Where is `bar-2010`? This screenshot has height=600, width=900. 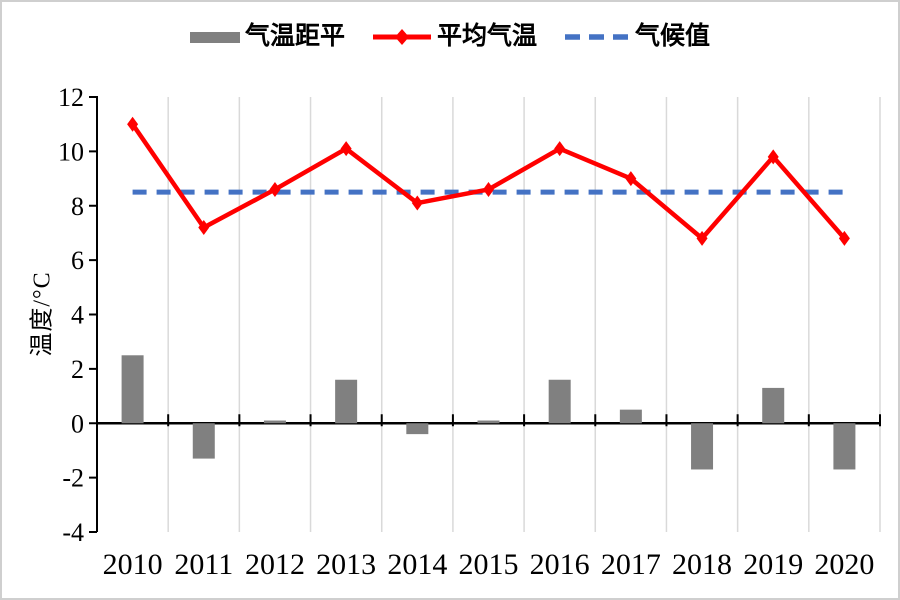 bar-2010 is located at coordinates (132, 389).